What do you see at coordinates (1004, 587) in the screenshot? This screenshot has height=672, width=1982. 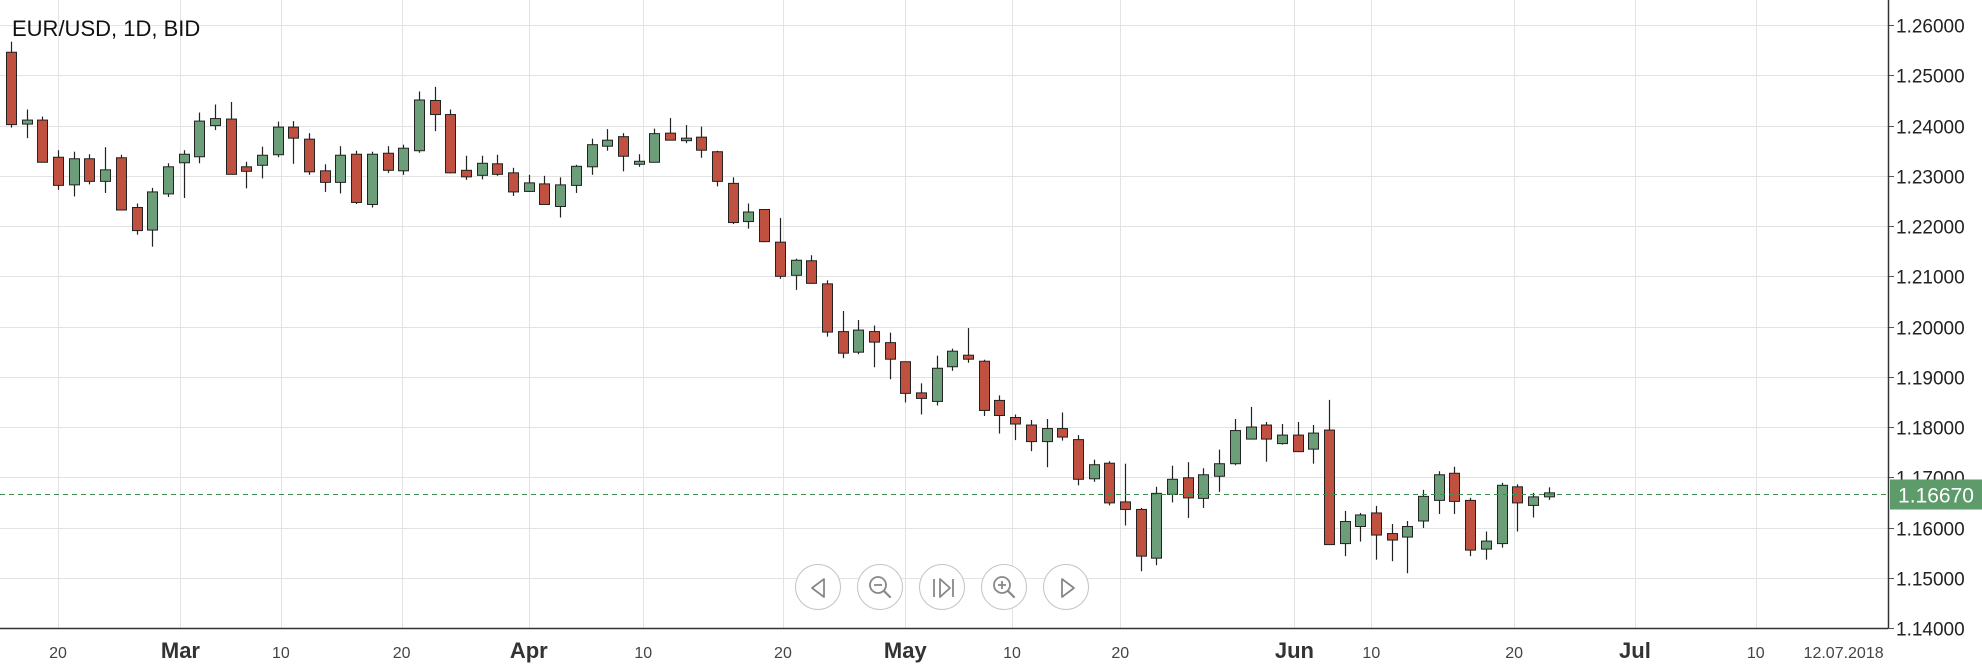 I see `zoom-in-button` at bounding box center [1004, 587].